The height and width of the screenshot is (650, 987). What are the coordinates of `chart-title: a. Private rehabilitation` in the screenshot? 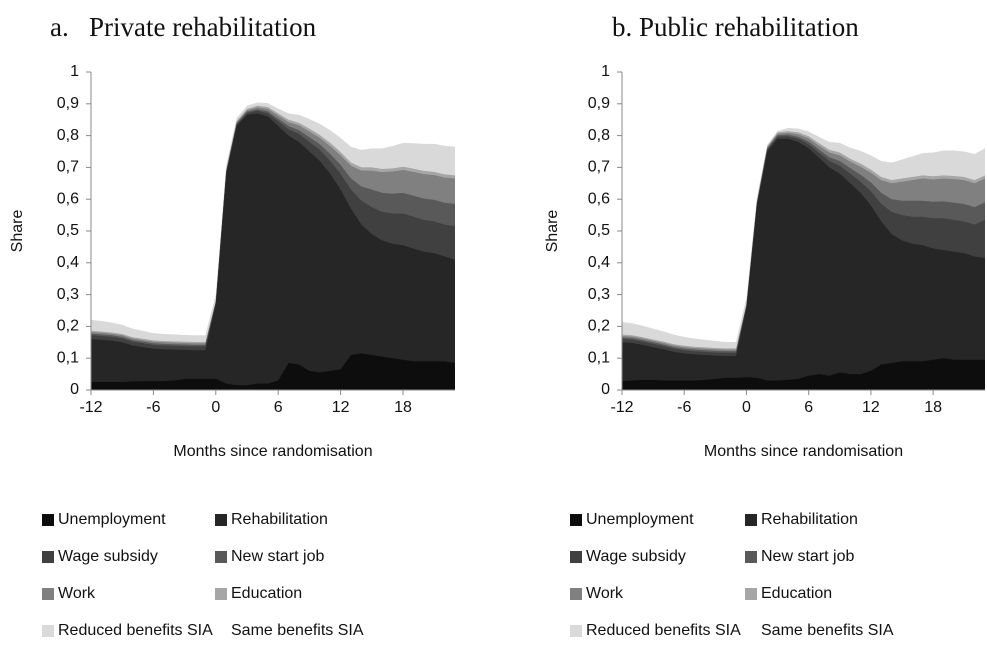 It's located at (183, 27).